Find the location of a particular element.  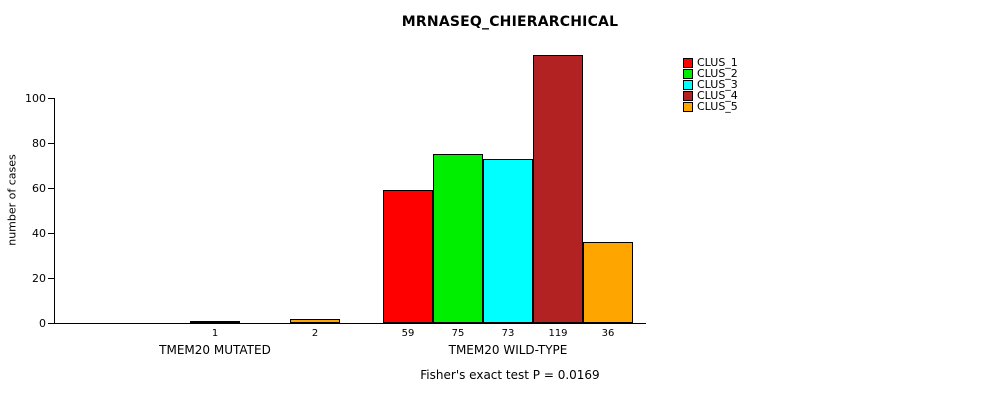

y-tick-label: 60 is located at coordinates (39, 188).